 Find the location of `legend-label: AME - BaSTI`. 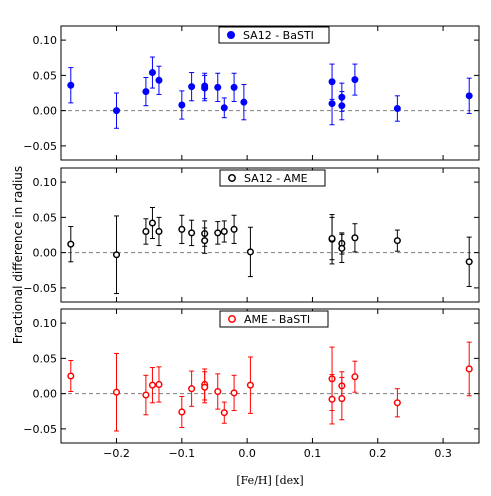

legend-label: AME - BaSTI is located at coordinates (277, 319).